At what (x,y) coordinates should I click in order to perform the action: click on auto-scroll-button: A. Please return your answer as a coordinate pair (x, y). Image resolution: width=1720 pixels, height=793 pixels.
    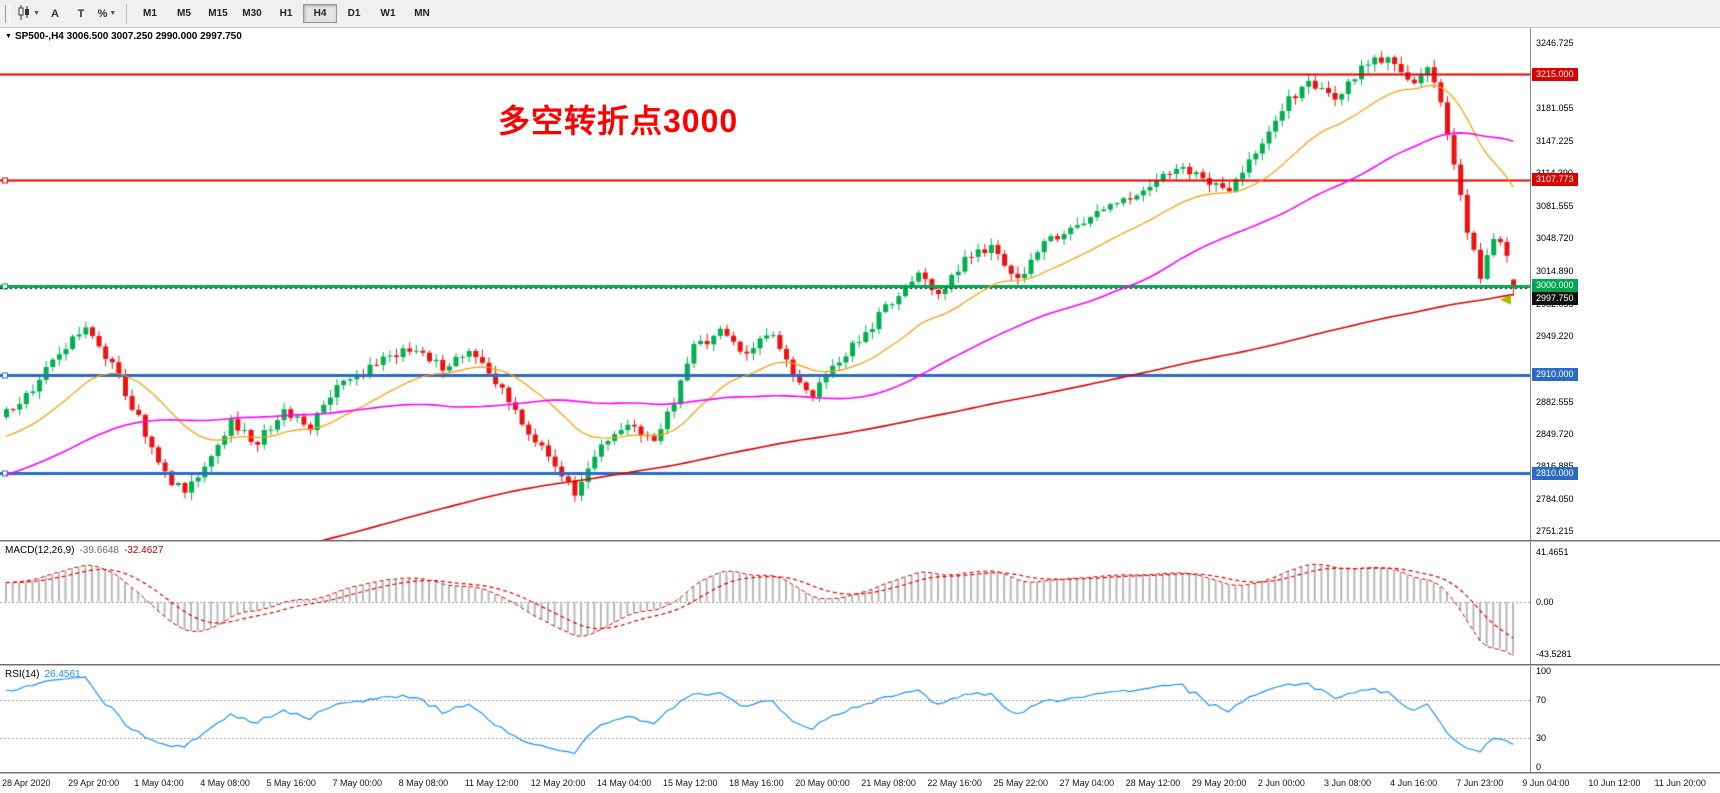
    Looking at the image, I should click on (55, 14).